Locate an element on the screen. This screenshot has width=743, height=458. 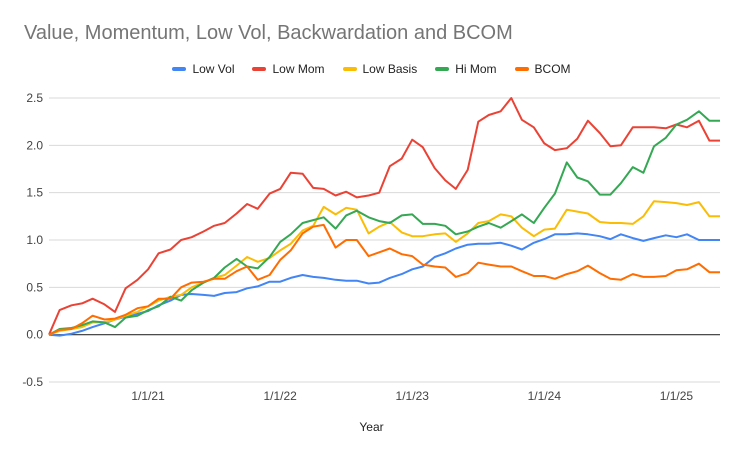
x-axis-label: Year is located at coordinates (371, 427).